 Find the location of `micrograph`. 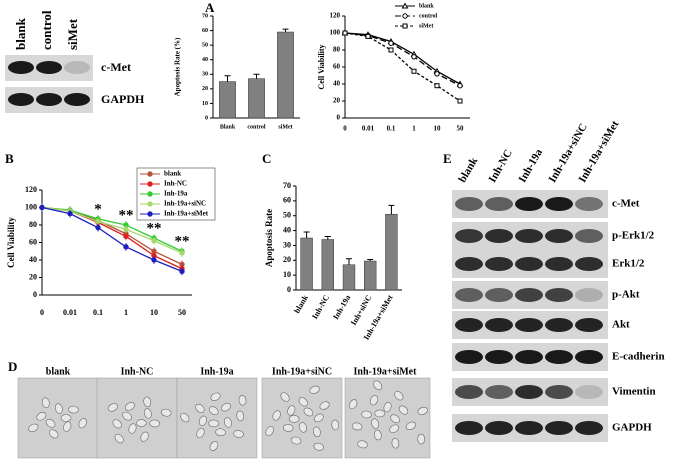

micrograph is located at coordinates (137, 418).